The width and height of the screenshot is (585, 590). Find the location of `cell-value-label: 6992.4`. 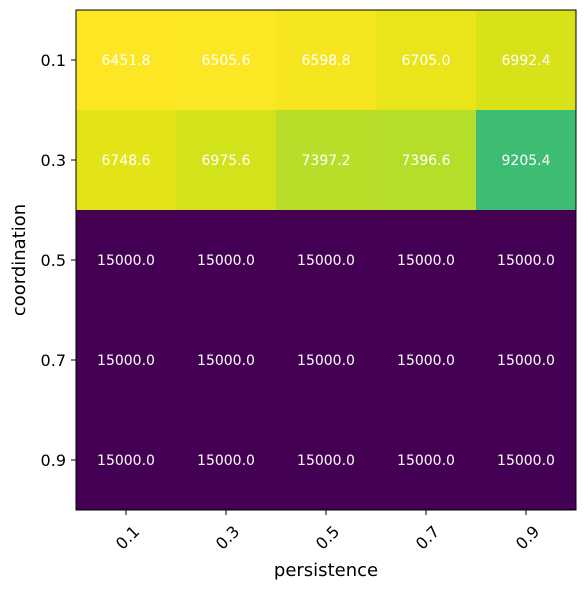

cell-value-label: 6992.4 is located at coordinates (526, 61).